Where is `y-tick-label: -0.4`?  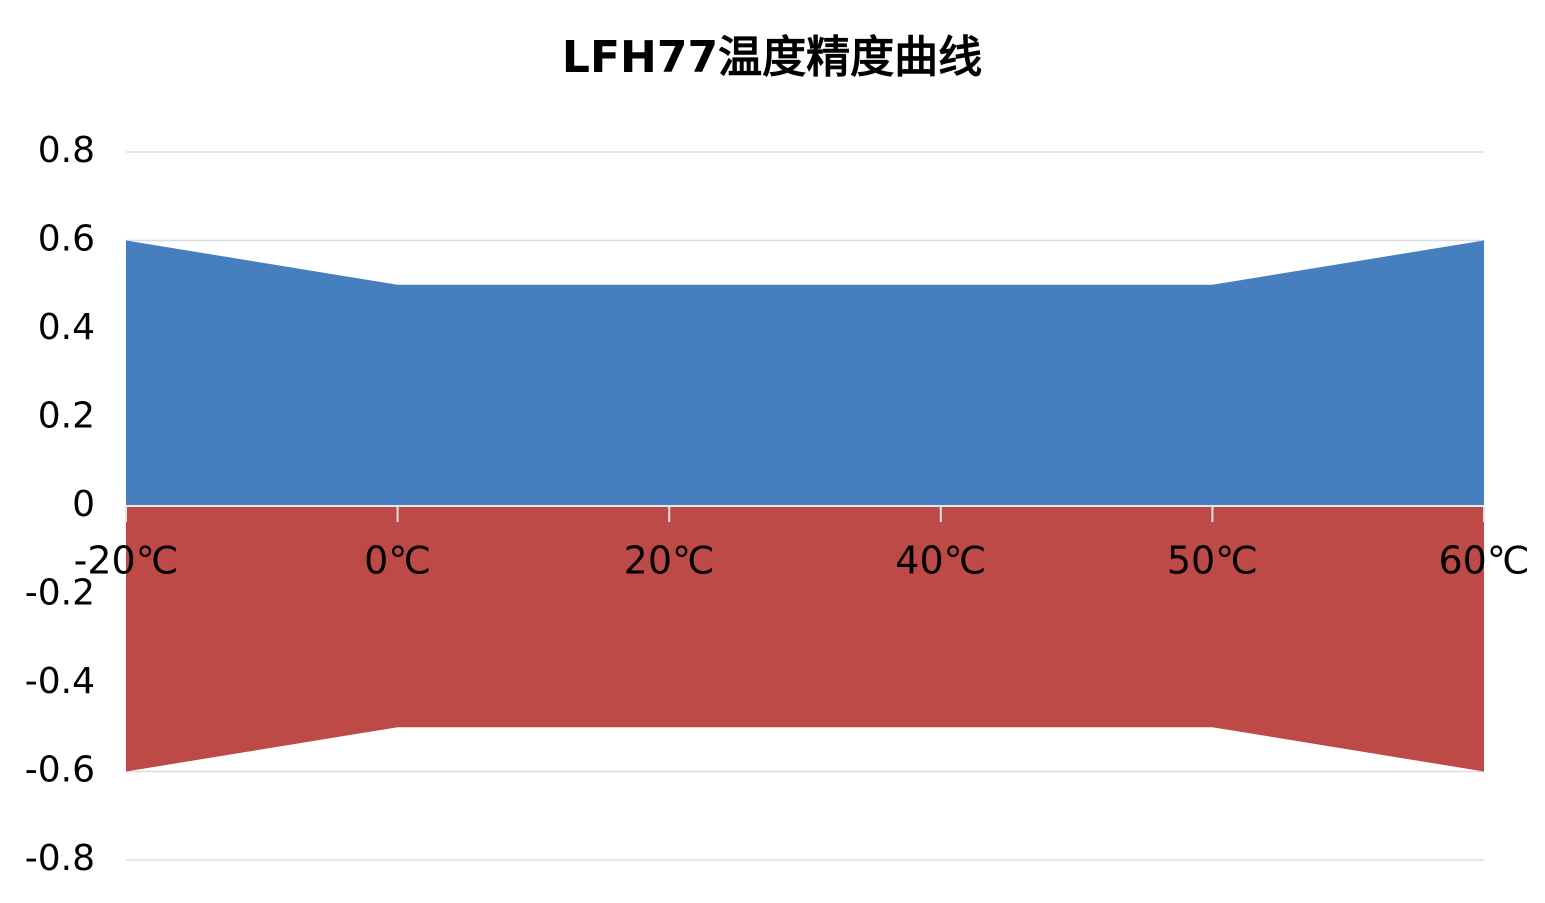 y-tick-label: -0.4 is located at coordinates (60, 681).